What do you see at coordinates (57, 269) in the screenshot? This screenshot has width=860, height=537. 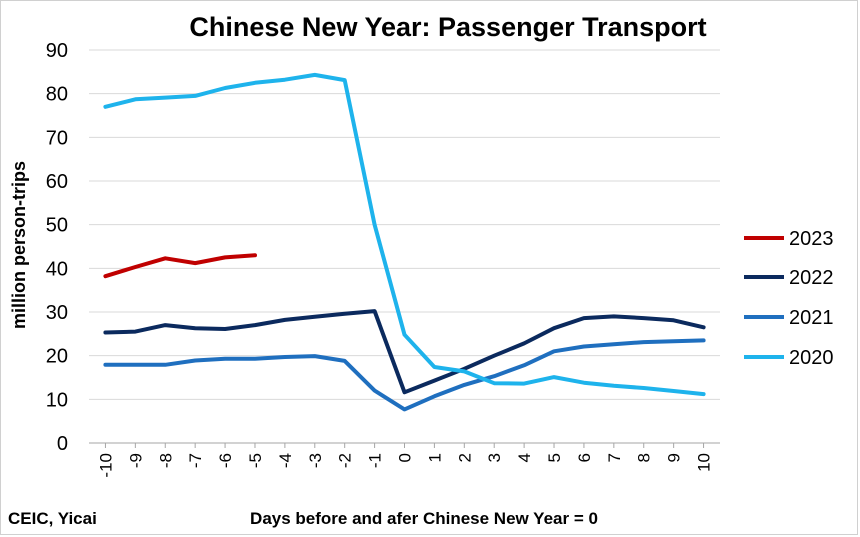 I see `y-tick-label: 40` at bounding box center [57, 269].